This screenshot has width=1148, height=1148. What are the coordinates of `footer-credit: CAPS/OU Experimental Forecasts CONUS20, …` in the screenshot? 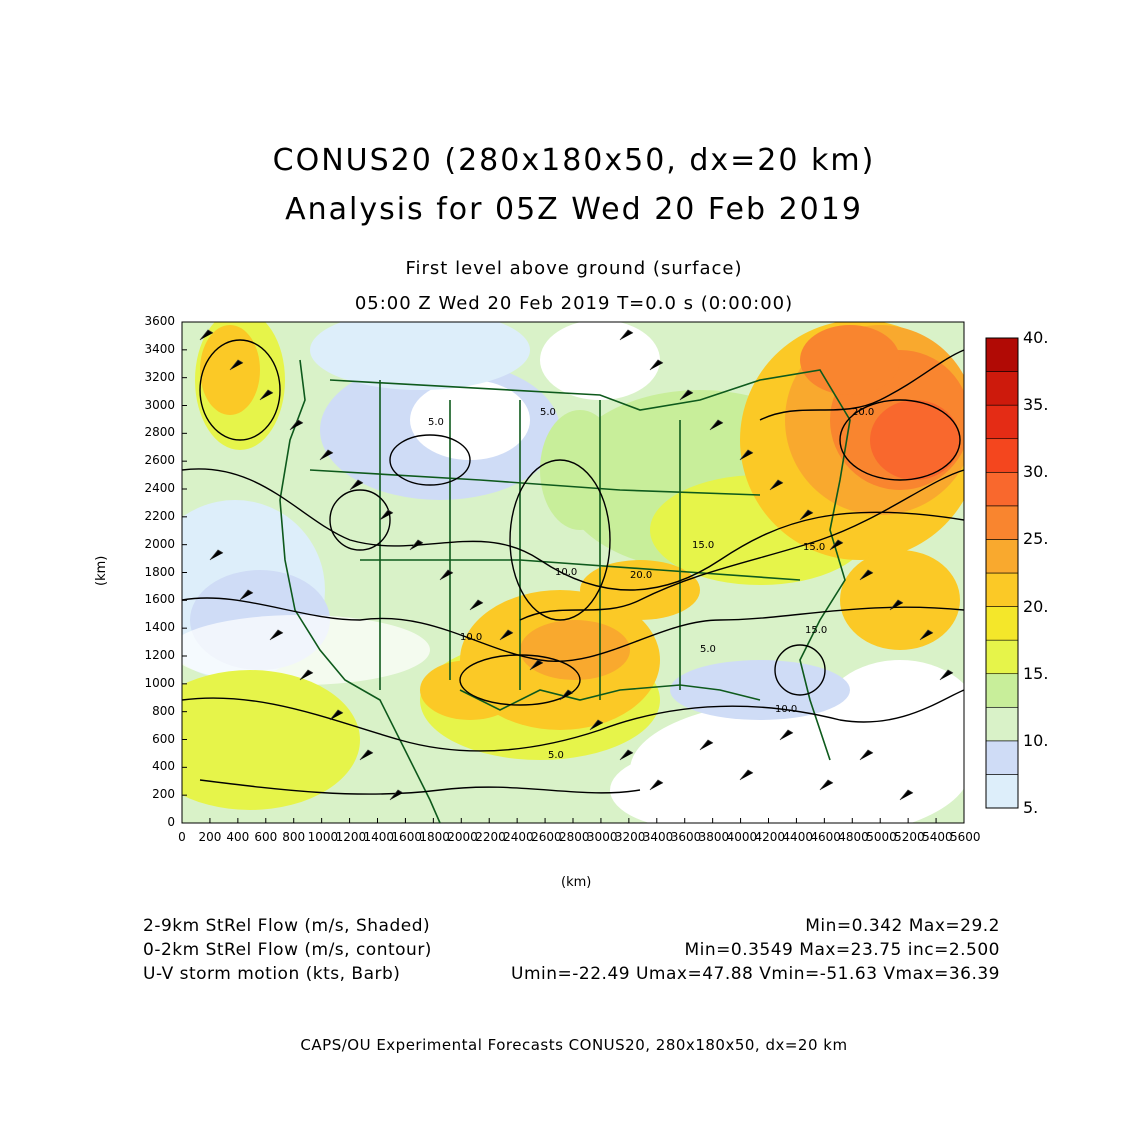 It's located at (574, 1045).